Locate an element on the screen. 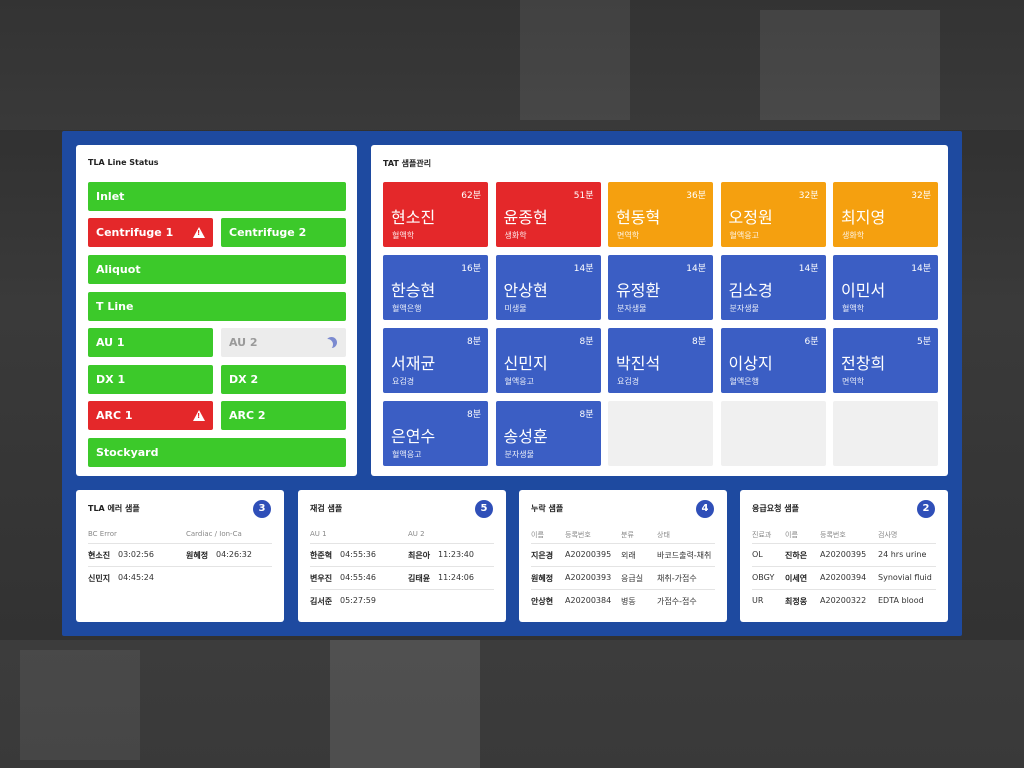 The width and height of the screenshot is (1024, 768). tat-tile: 8분 서재균 요검경 is located at coordinates (435, 360).